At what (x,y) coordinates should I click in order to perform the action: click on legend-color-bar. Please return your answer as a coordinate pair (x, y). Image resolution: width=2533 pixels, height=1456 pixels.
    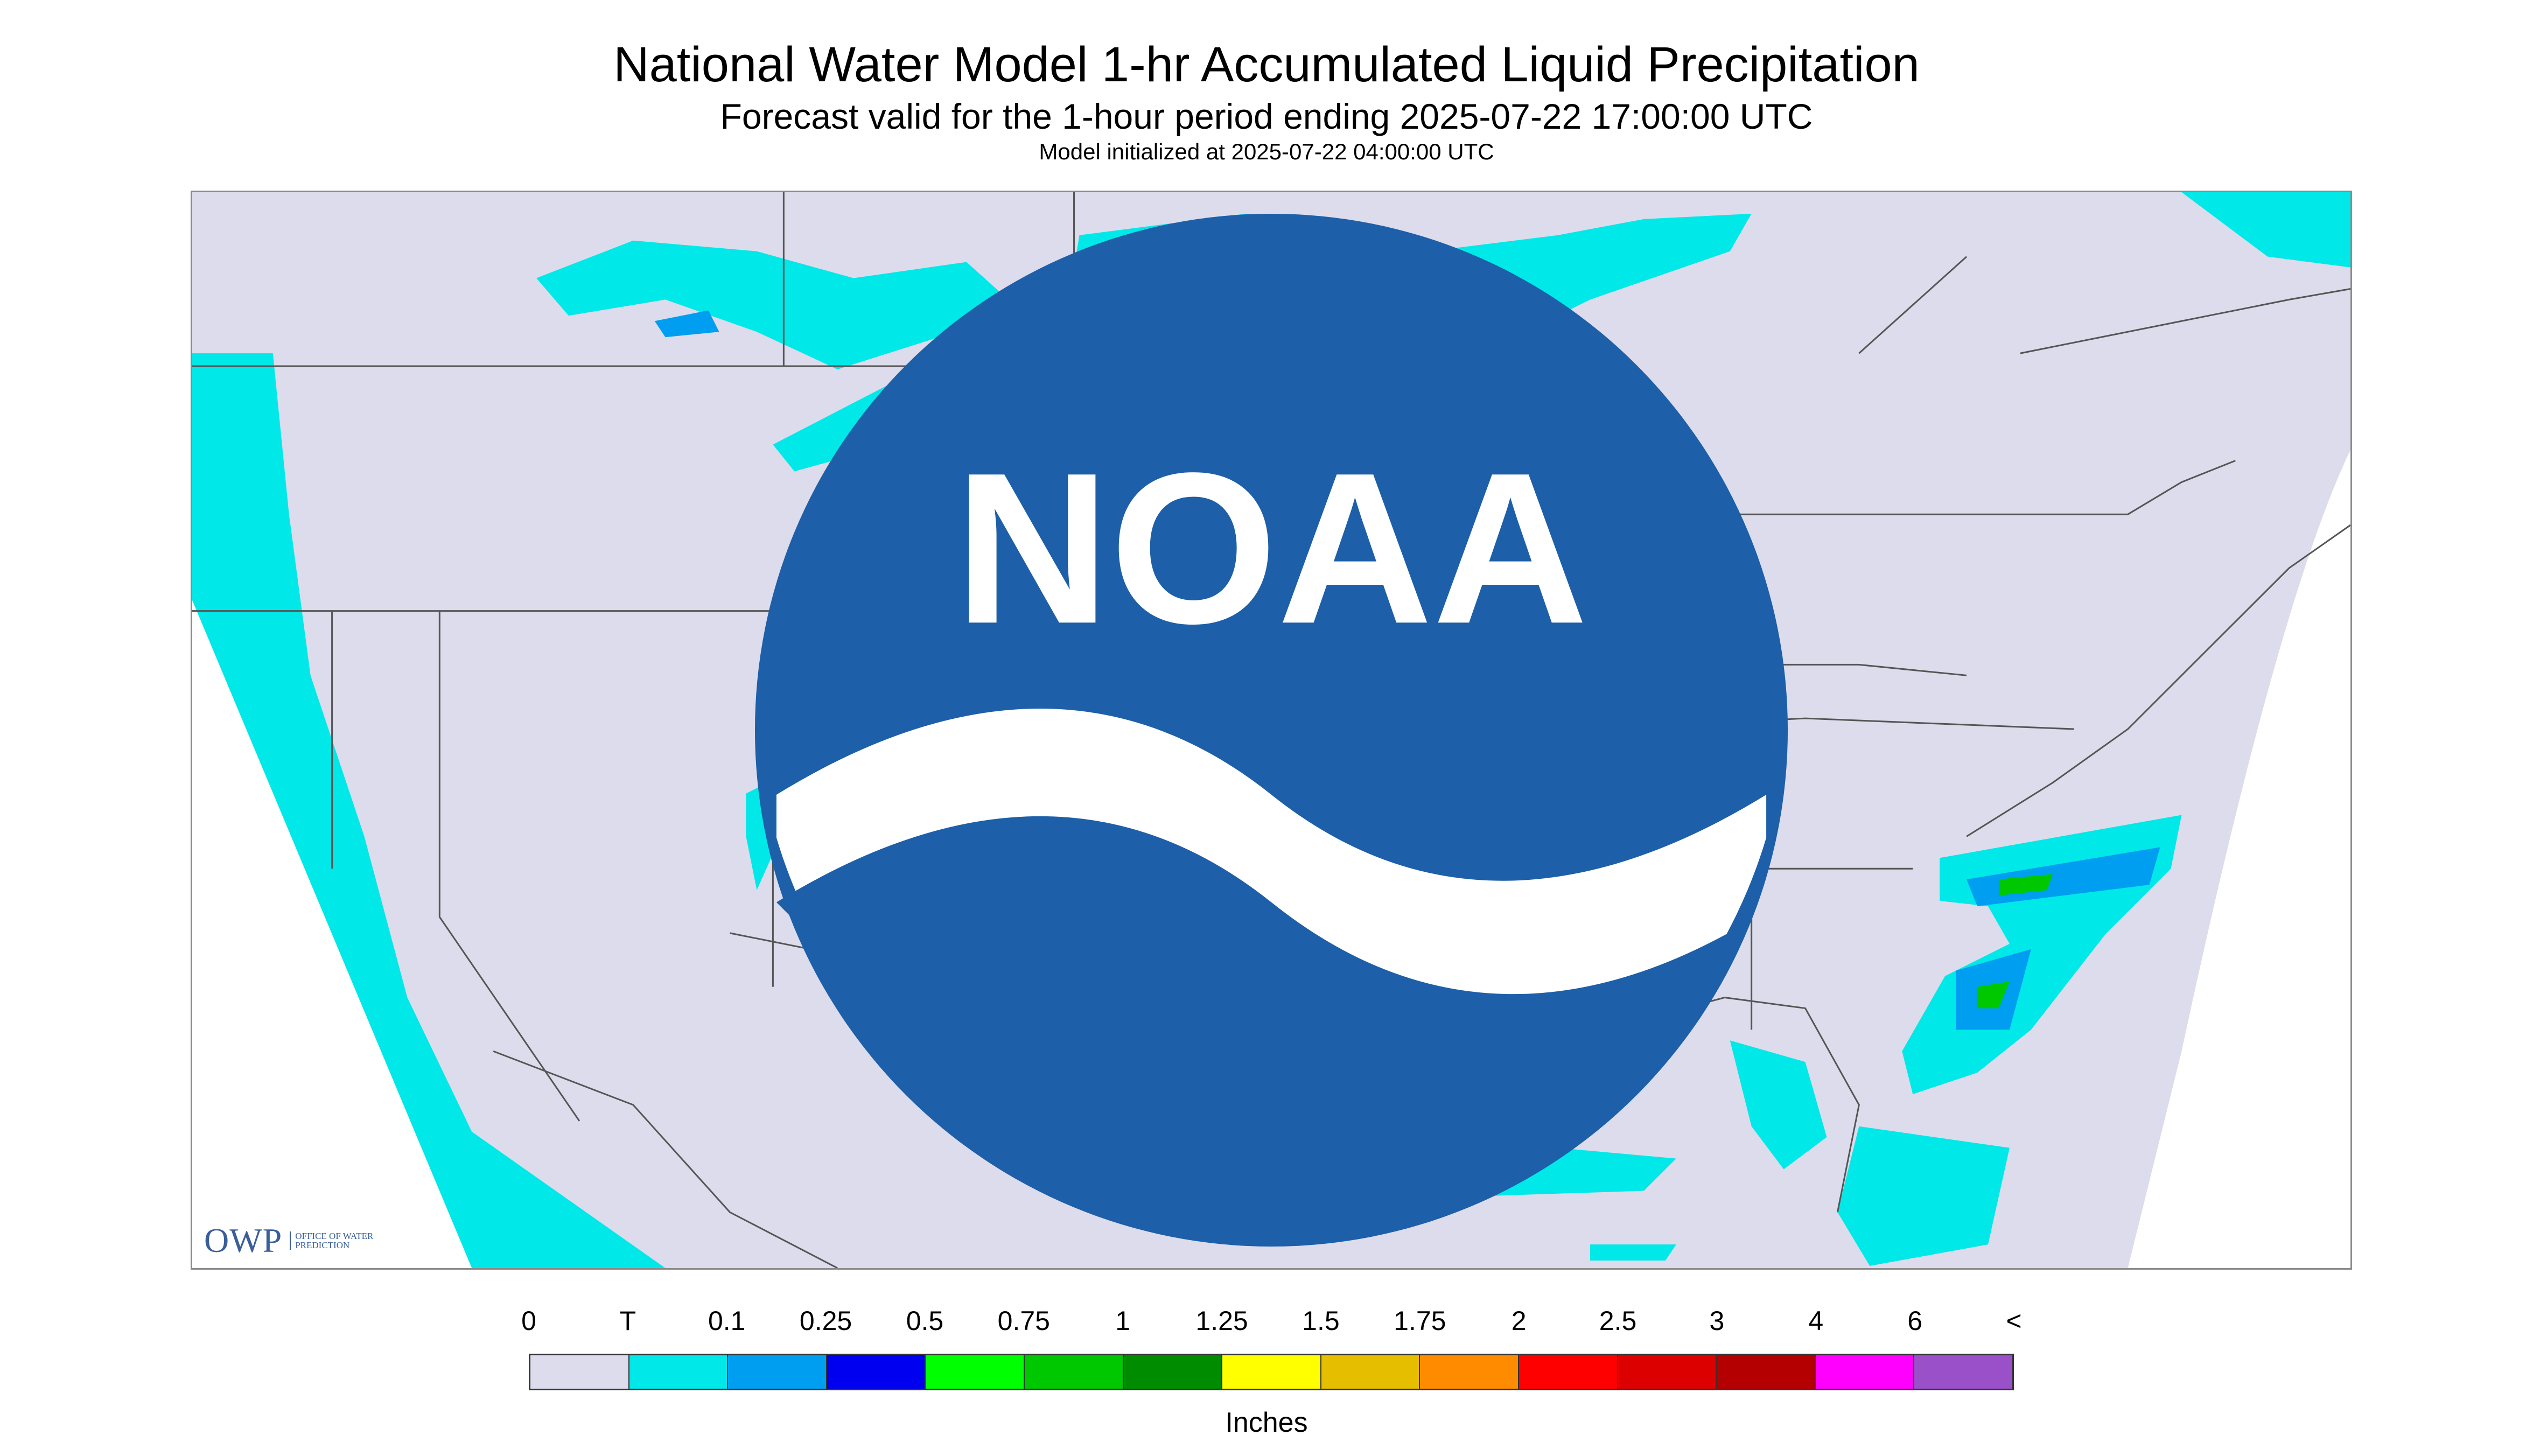
    Looking at the image, I should click on (1271, 1372).